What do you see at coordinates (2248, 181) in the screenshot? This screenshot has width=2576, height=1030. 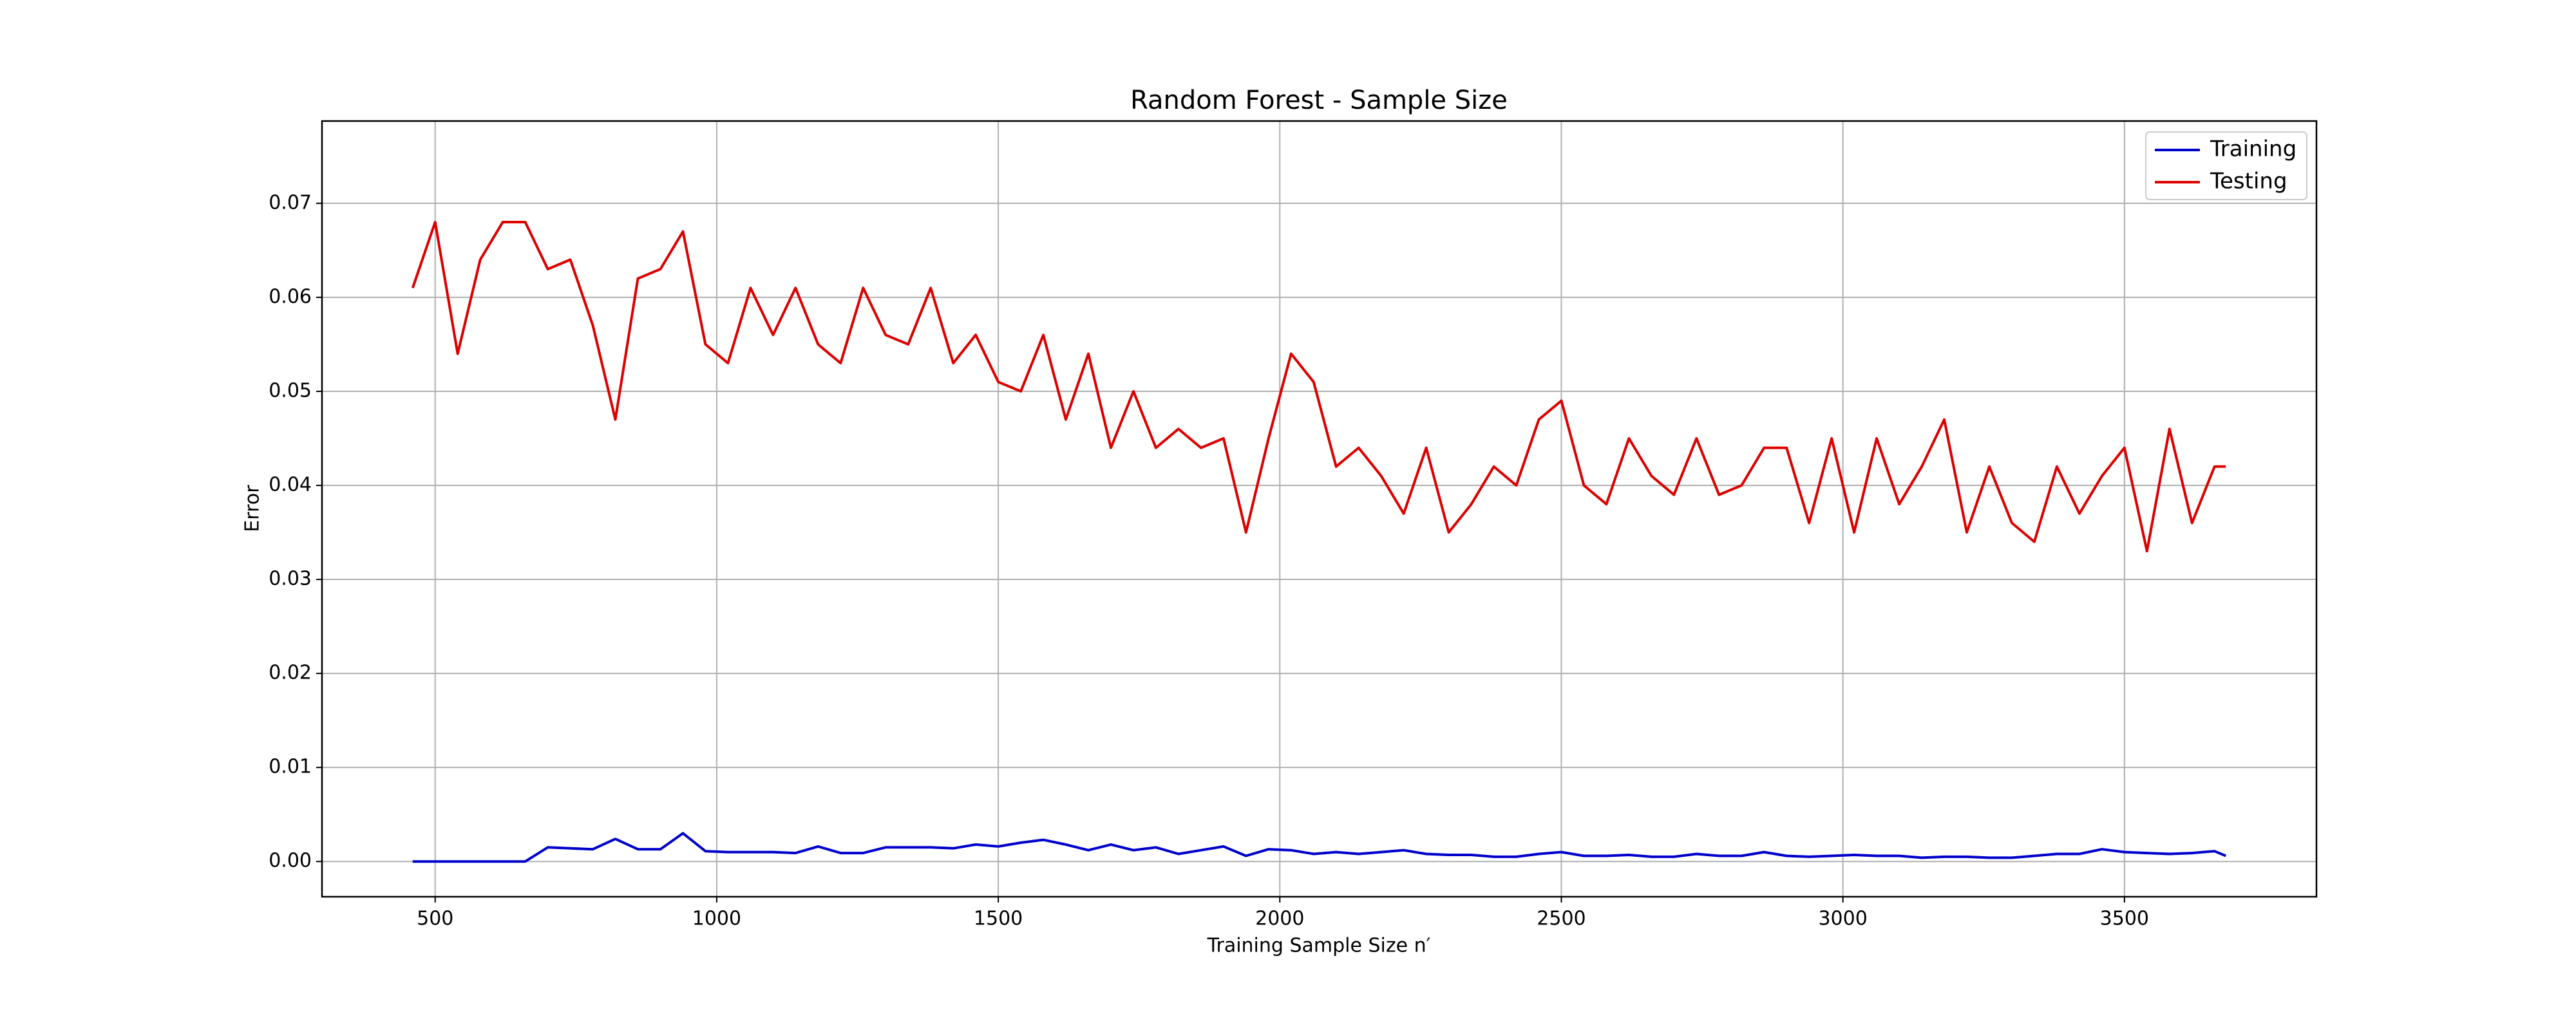 I see `legend-label: Testing` at bounding box center [2248, 181].